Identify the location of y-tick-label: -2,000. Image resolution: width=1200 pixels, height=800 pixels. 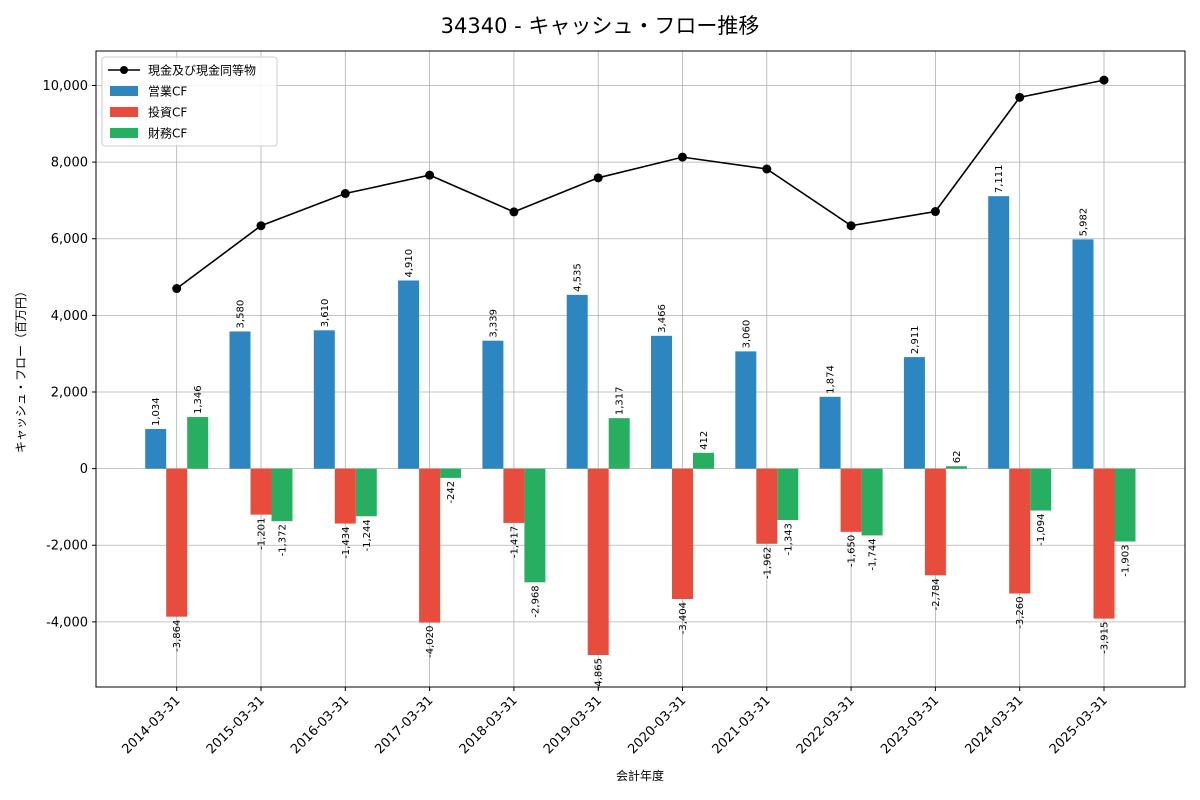
(67, 546).